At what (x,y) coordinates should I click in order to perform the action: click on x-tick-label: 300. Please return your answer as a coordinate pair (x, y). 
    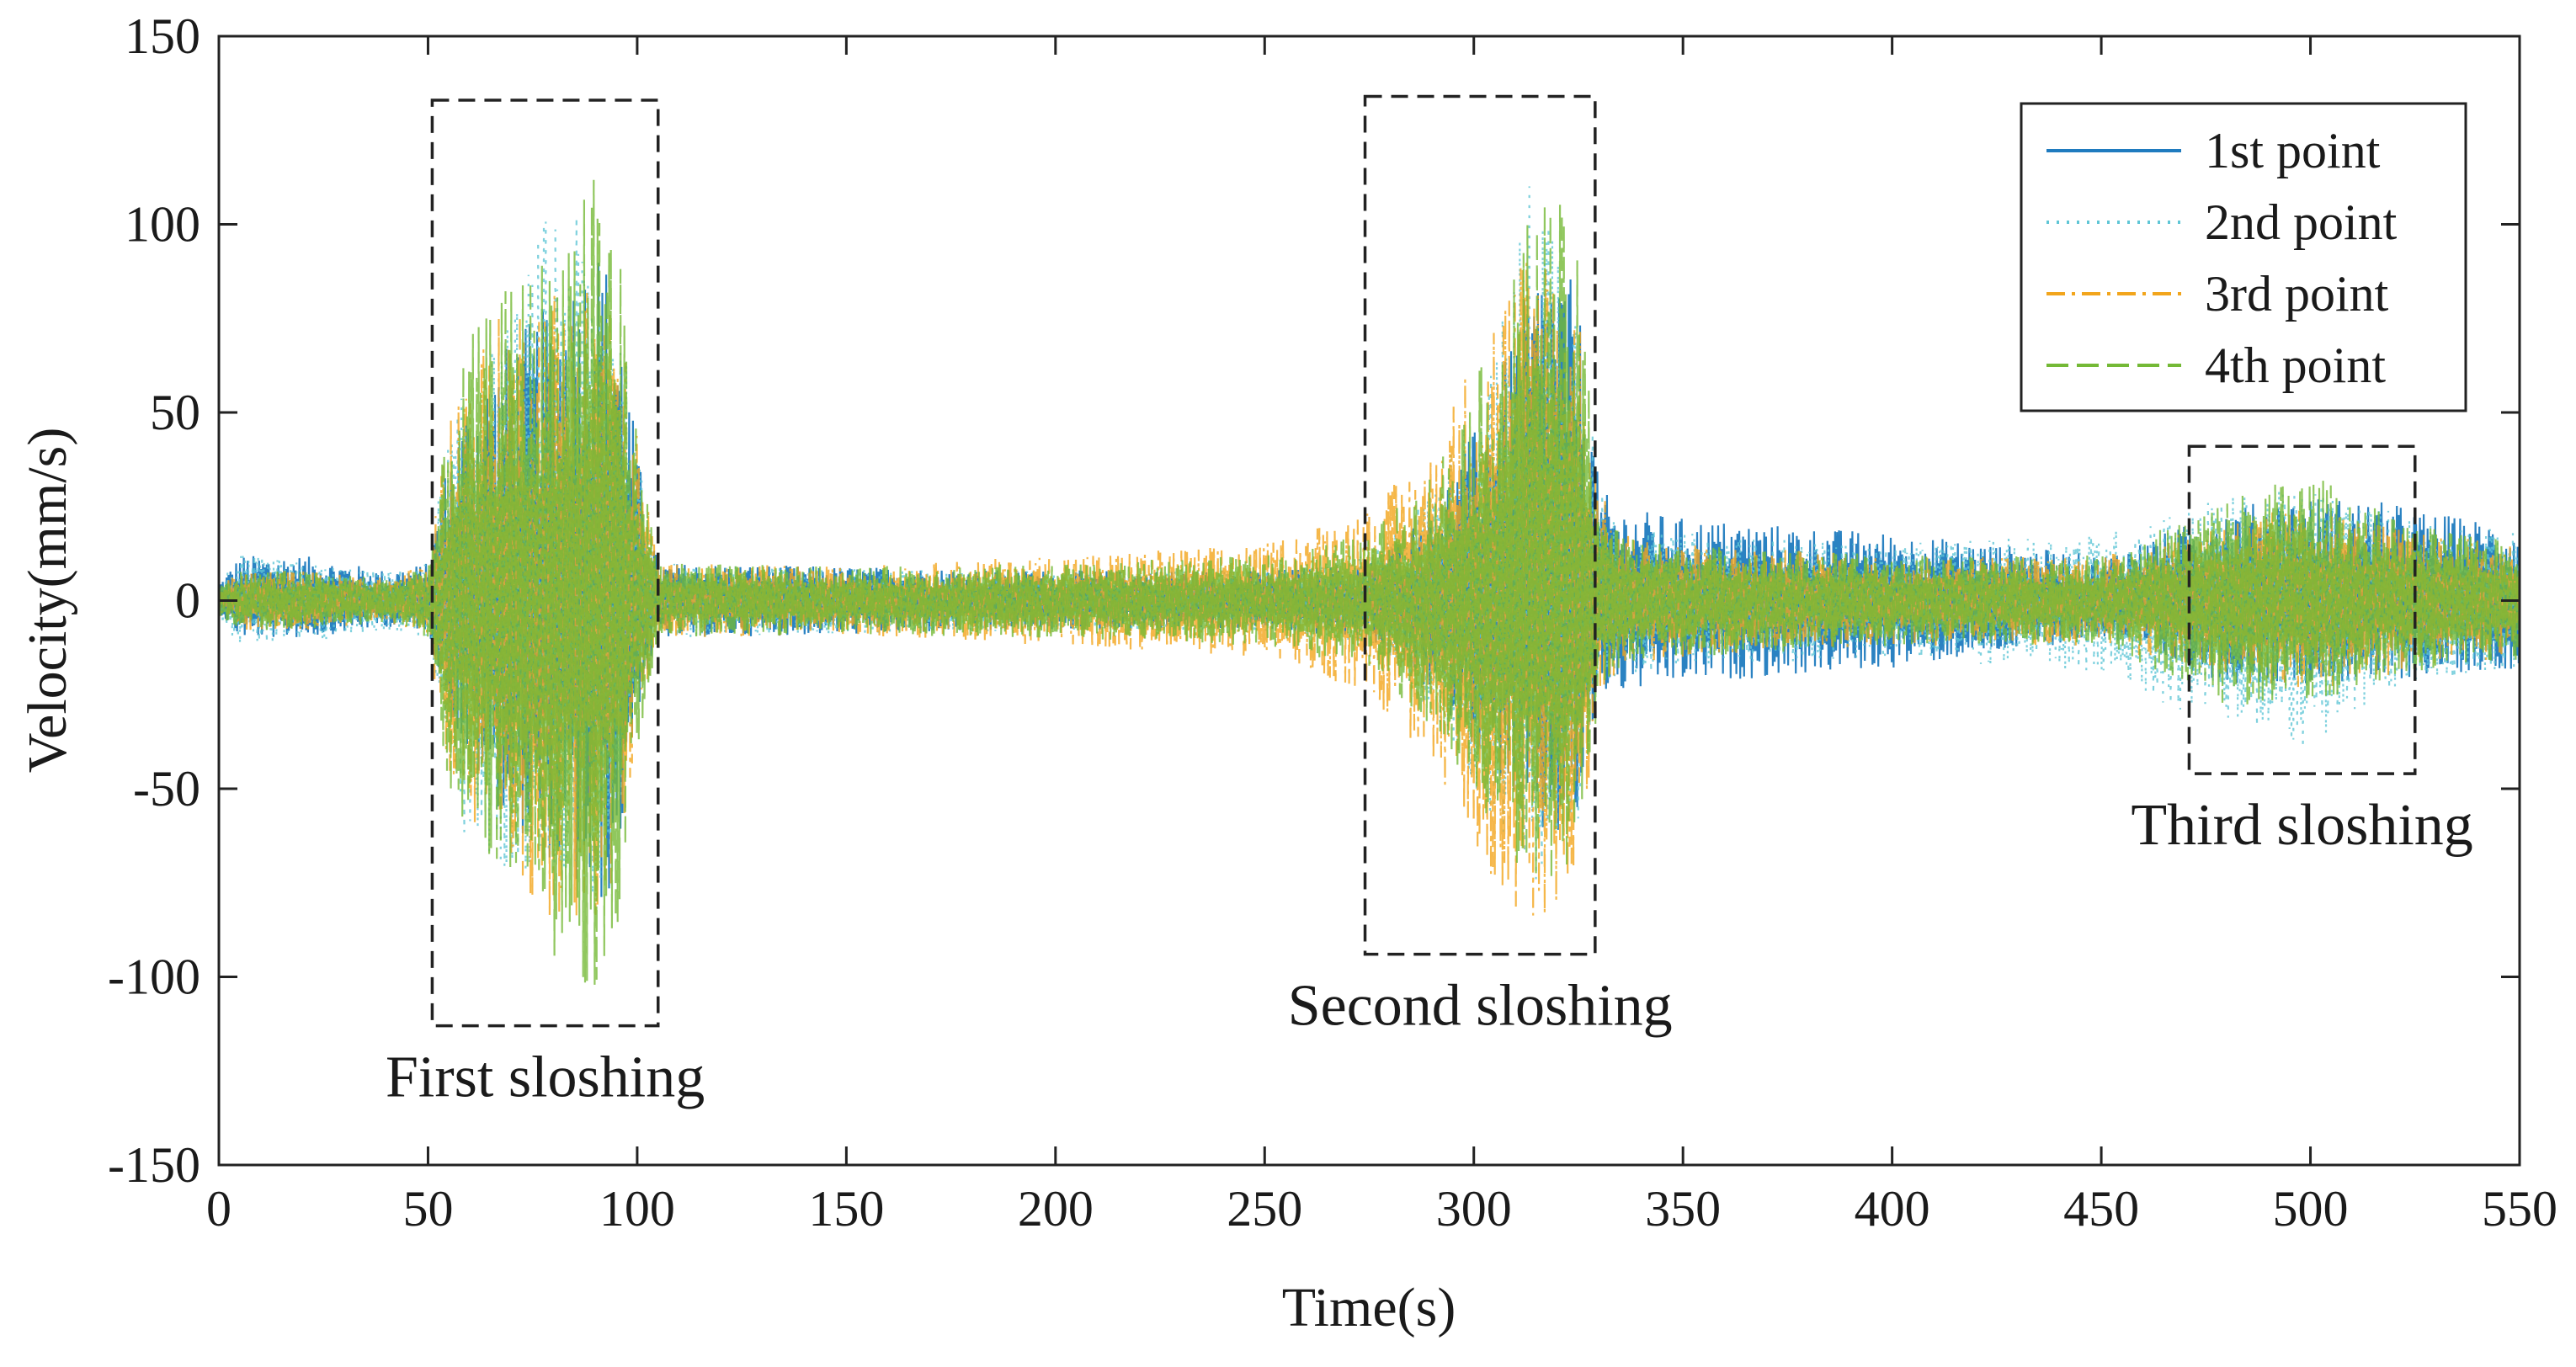
    Looking at the image, I should click on (1474, 1209).